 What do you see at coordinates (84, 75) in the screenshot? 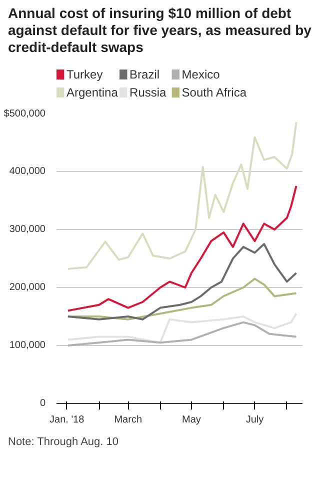
I see `legend-label: Turkey` at bounding box center [84, 75].